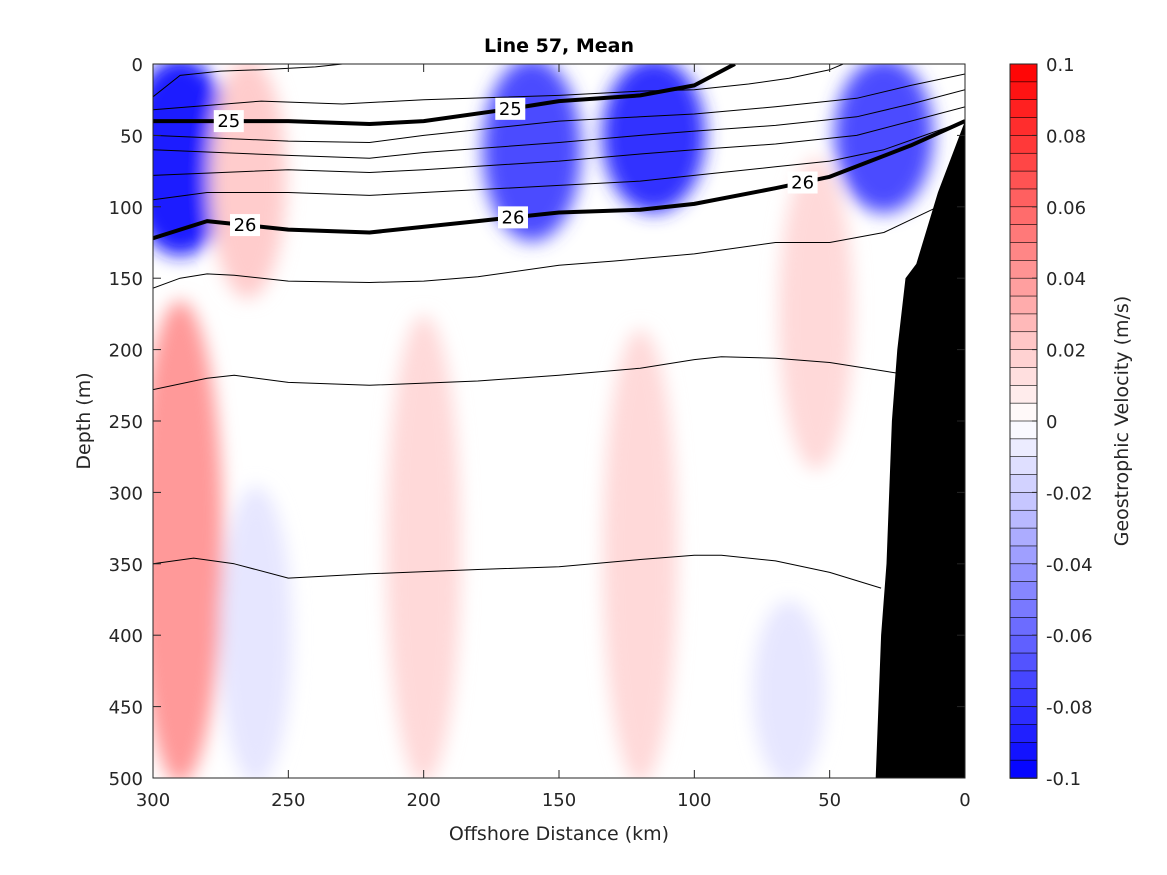 This screenshot has height=875, width=1167. Describe the element at coordinates (829, 800) in the screenshot. I see `x-tick-label: 50` at that location.